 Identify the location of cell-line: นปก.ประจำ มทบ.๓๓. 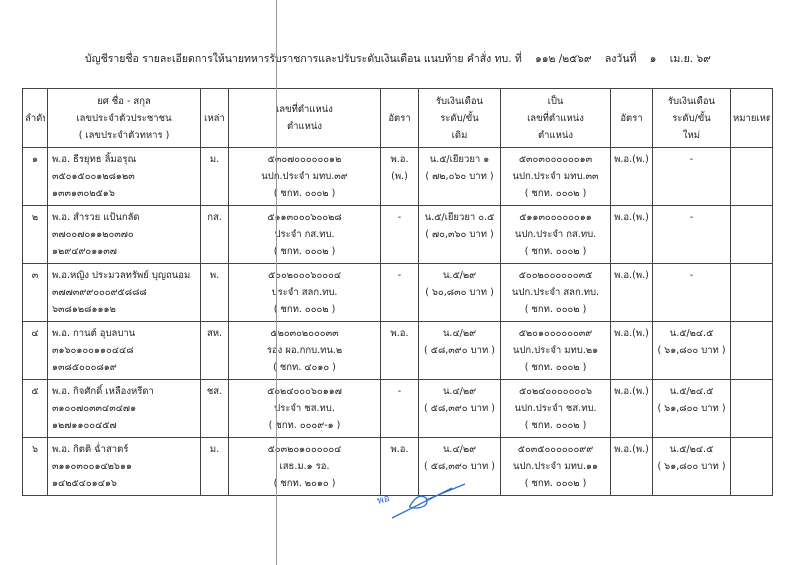
(555, 176).